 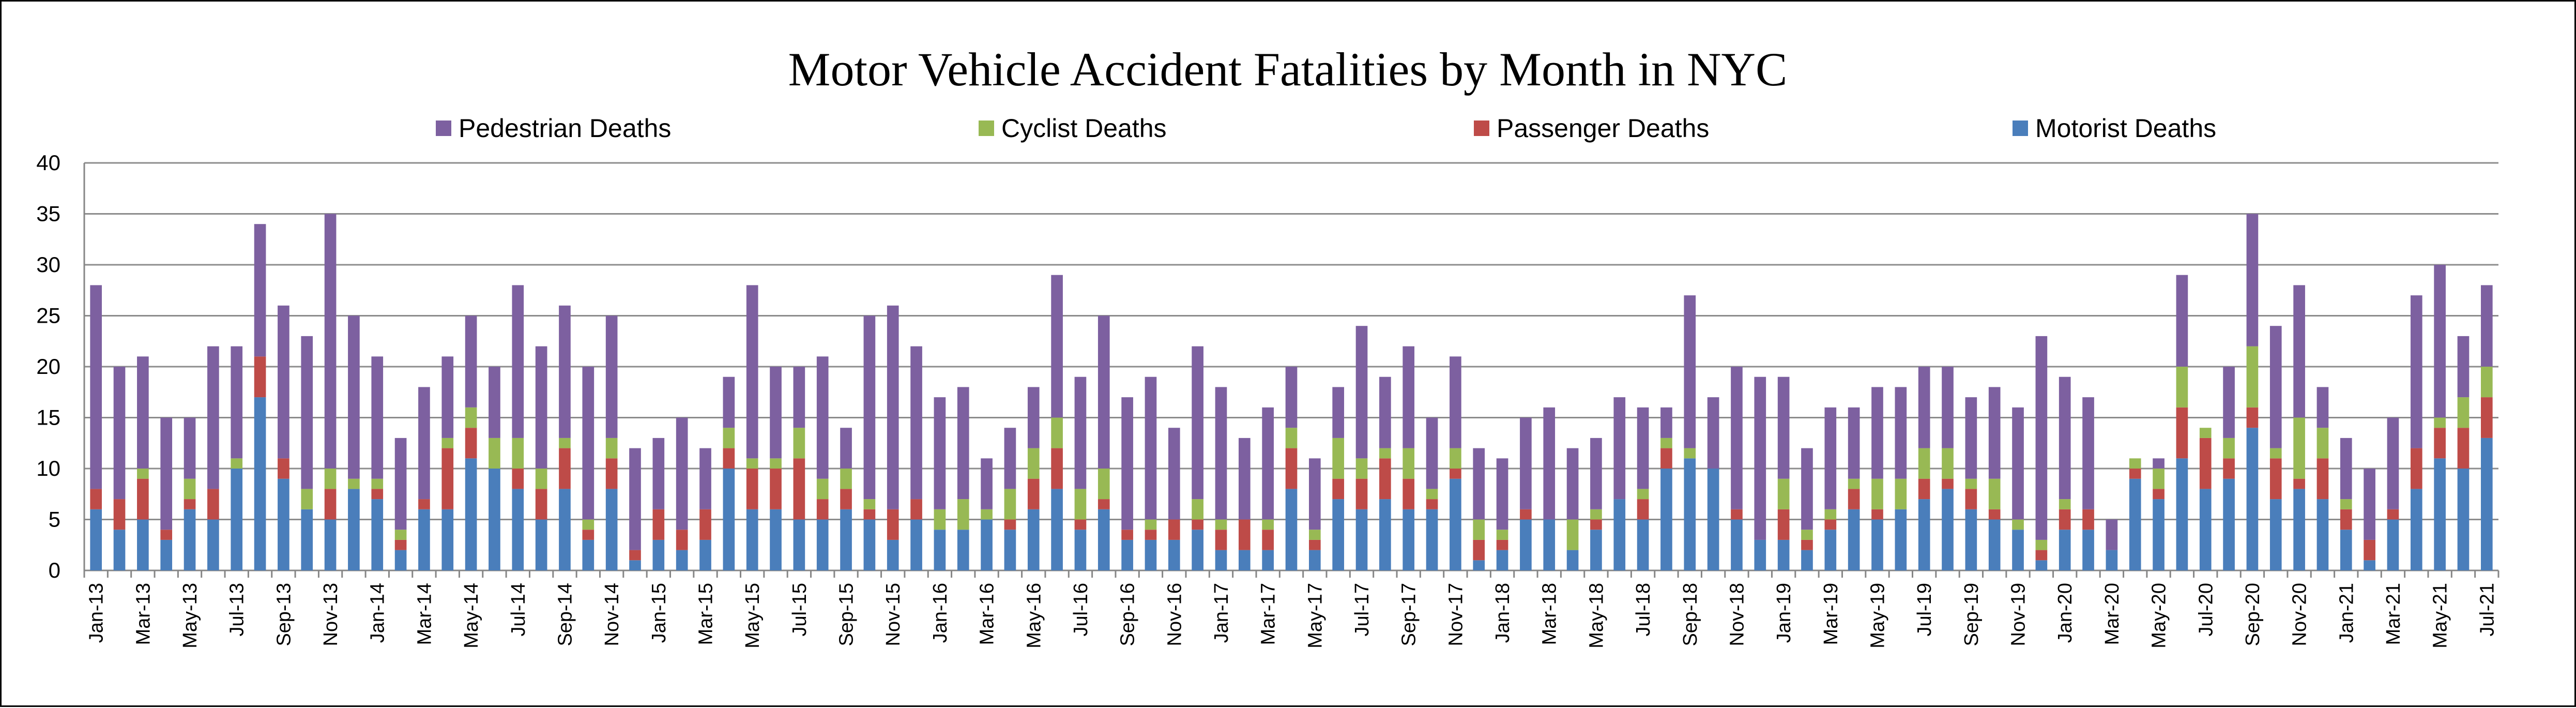 I want to click on y-tick-label-15: 15, so click(x=48, y=417).